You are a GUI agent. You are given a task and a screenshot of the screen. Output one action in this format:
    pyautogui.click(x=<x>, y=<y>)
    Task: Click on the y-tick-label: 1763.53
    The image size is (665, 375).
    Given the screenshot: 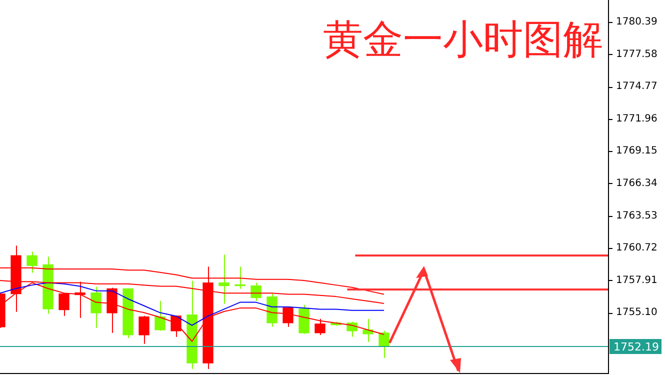 What is the action you would take?
    pyautogui.click(x=637, y=216)
    